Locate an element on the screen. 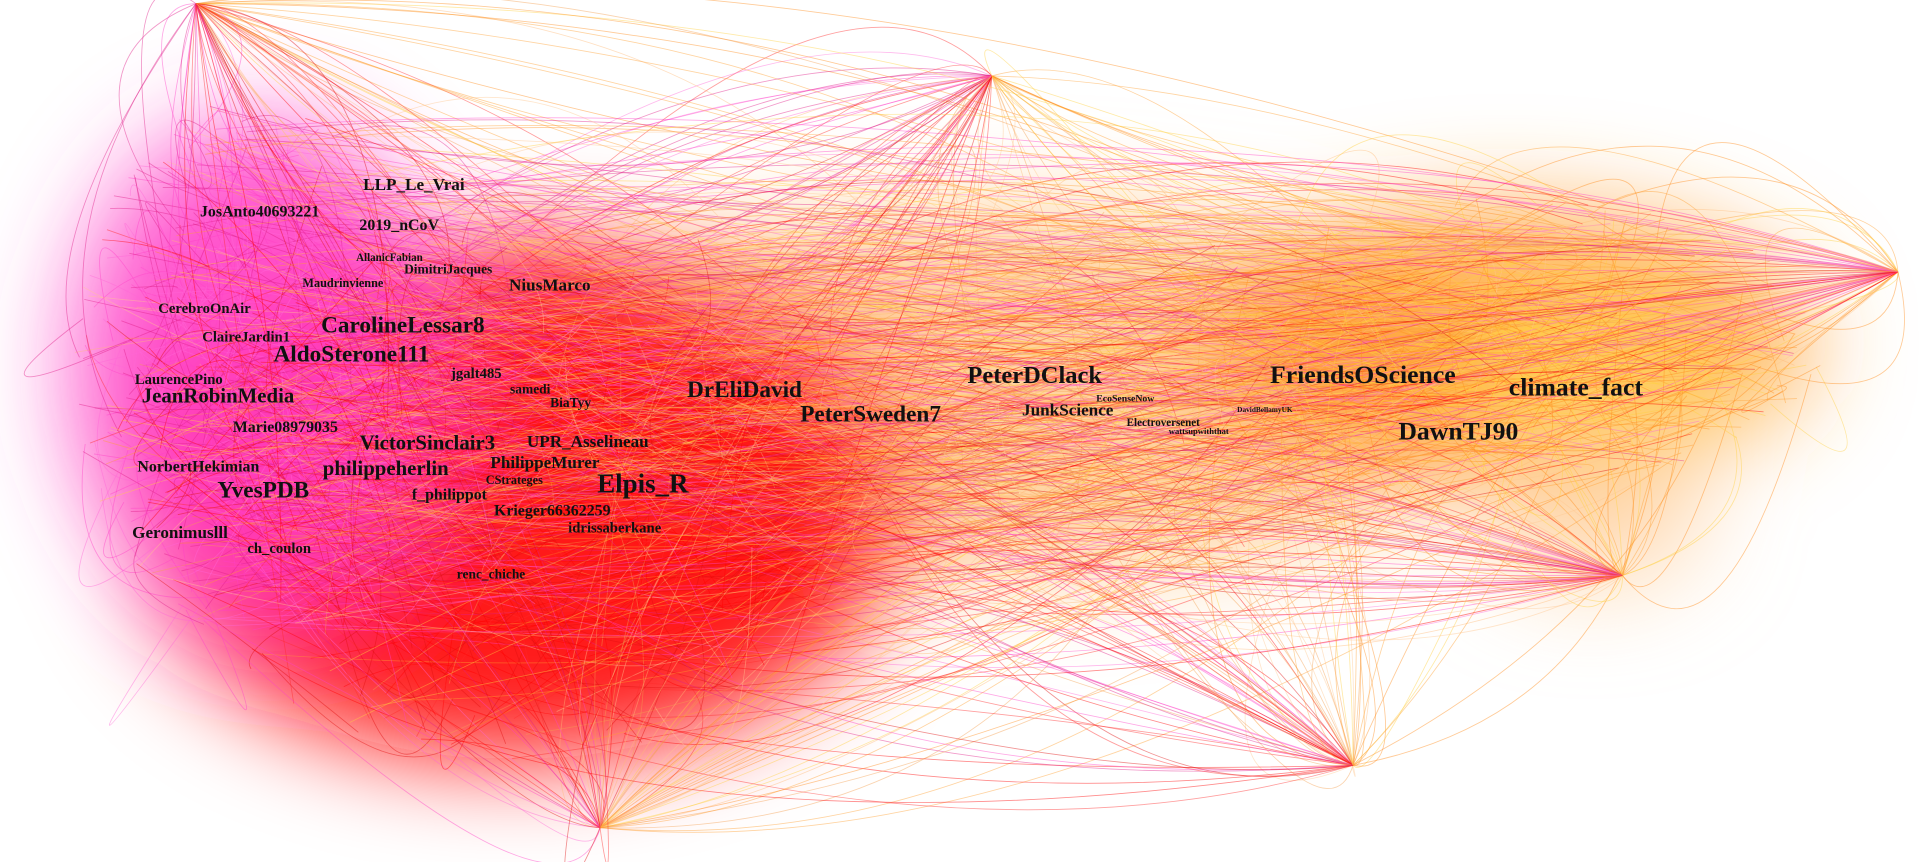  node-label: Marie08979035 is located at coordinates (285, 427).